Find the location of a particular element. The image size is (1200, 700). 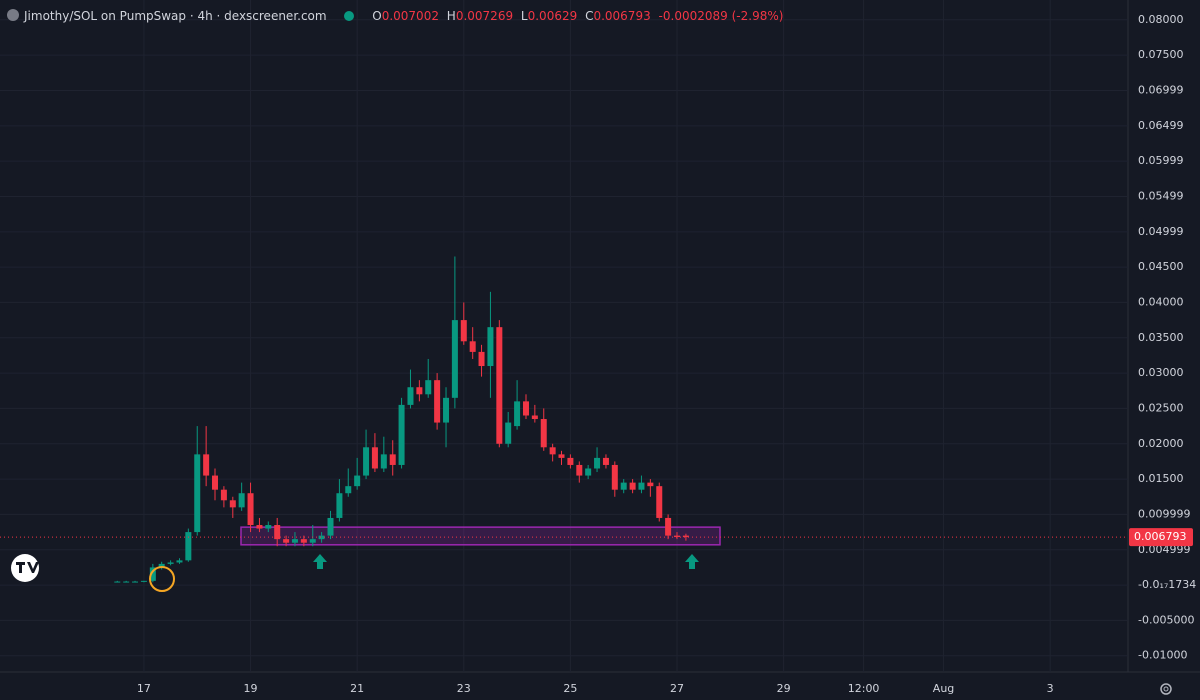

x-tick-label: 12:00 is located at coordinates (864, 688).